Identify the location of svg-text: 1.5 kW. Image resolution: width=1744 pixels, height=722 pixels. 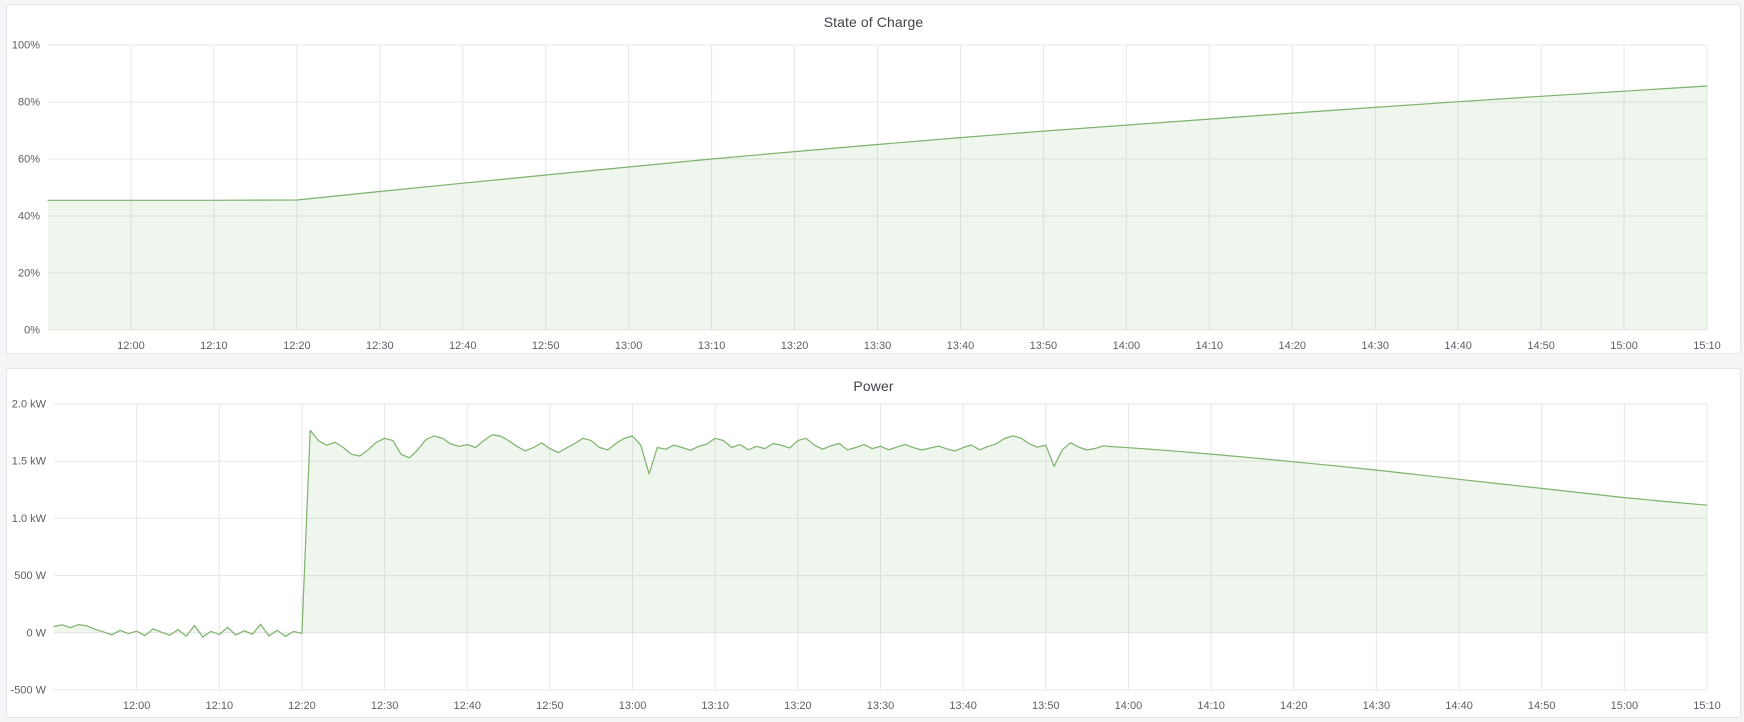
(29, 462).